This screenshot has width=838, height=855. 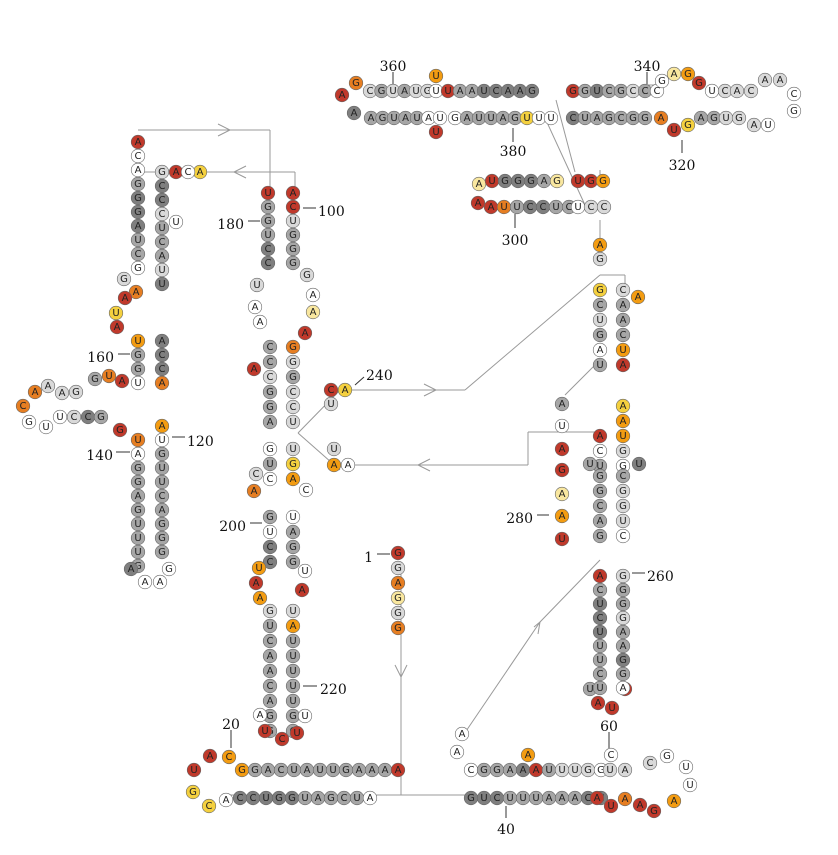 I want to click on position-number: 220, so click(x=333, y=690).